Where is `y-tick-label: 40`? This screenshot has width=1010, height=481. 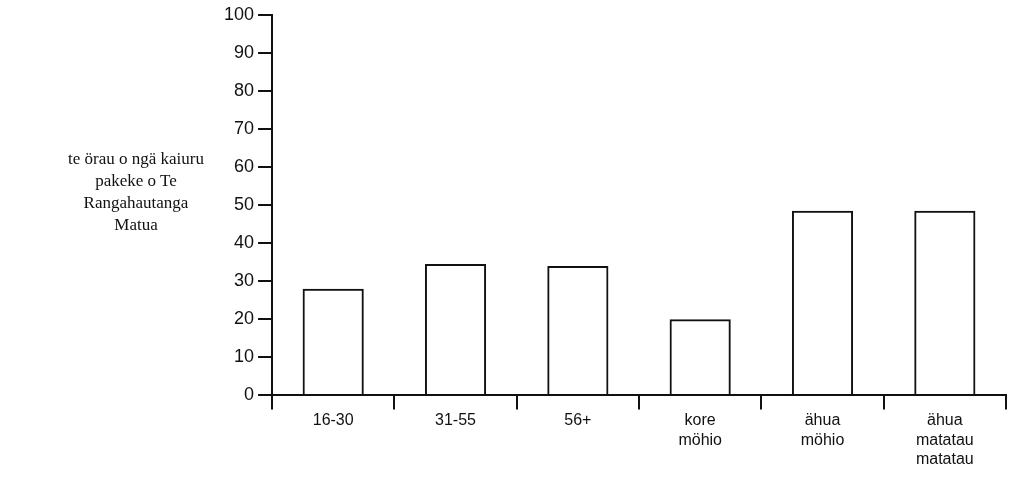
y-tick-label: 40 is located at coordinates (244, 242).